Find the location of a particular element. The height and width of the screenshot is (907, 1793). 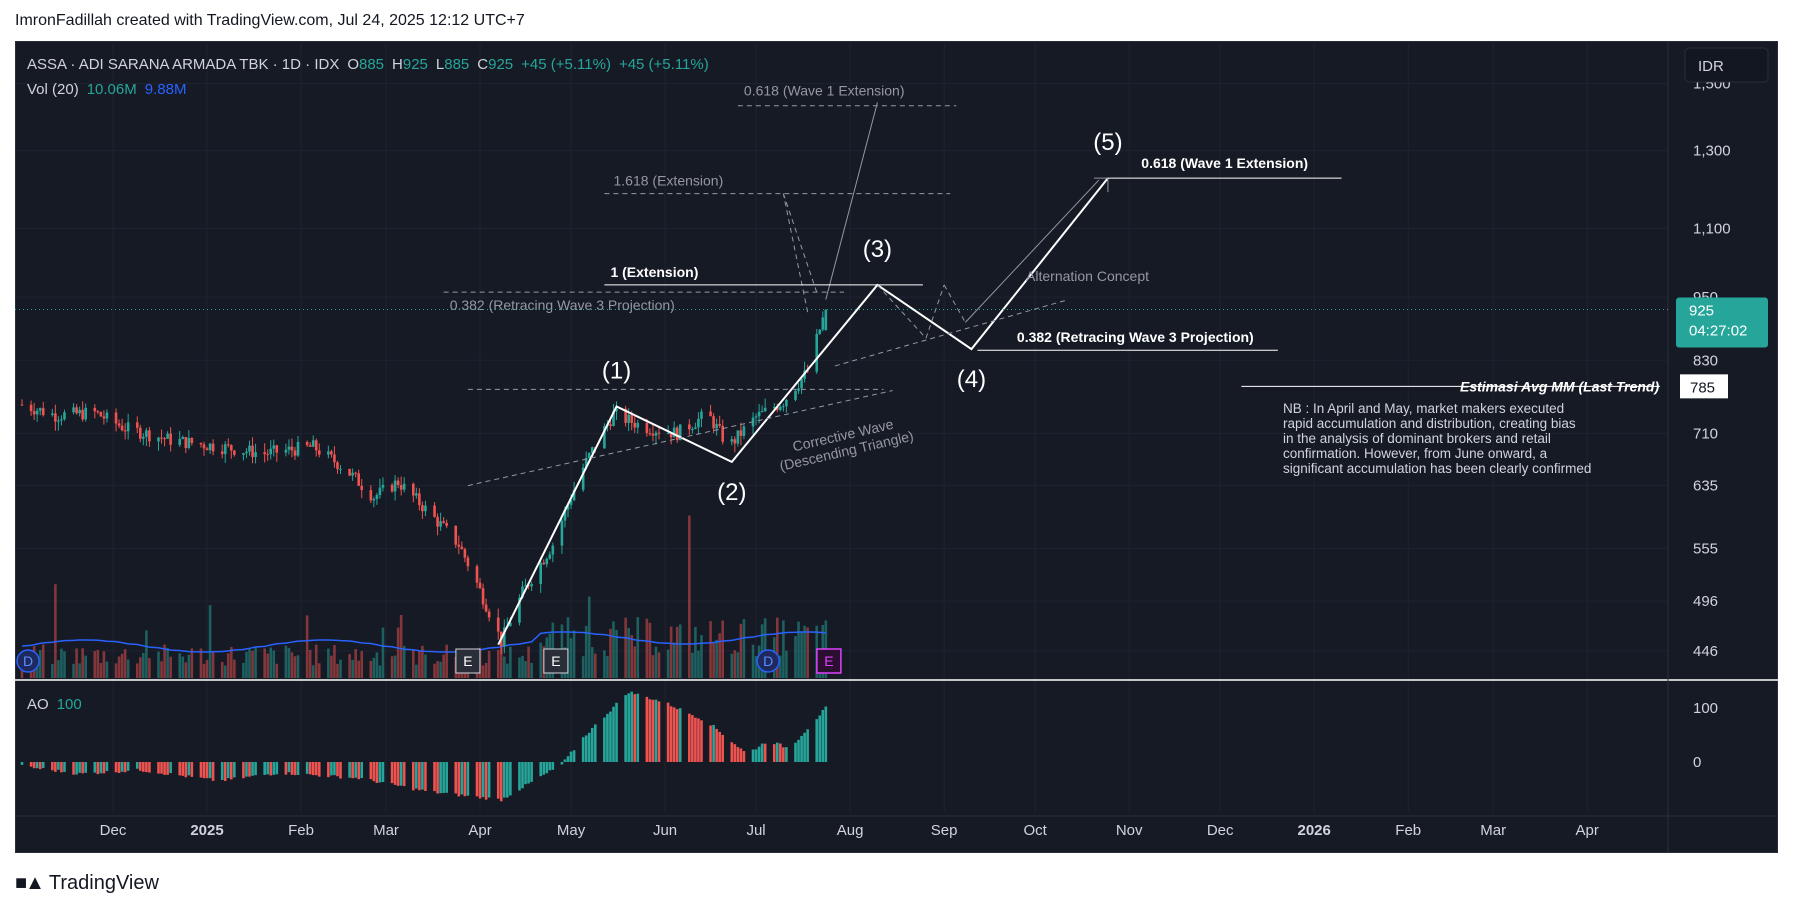

y-tick-label: 555 is located at coordinates (1705, 549).